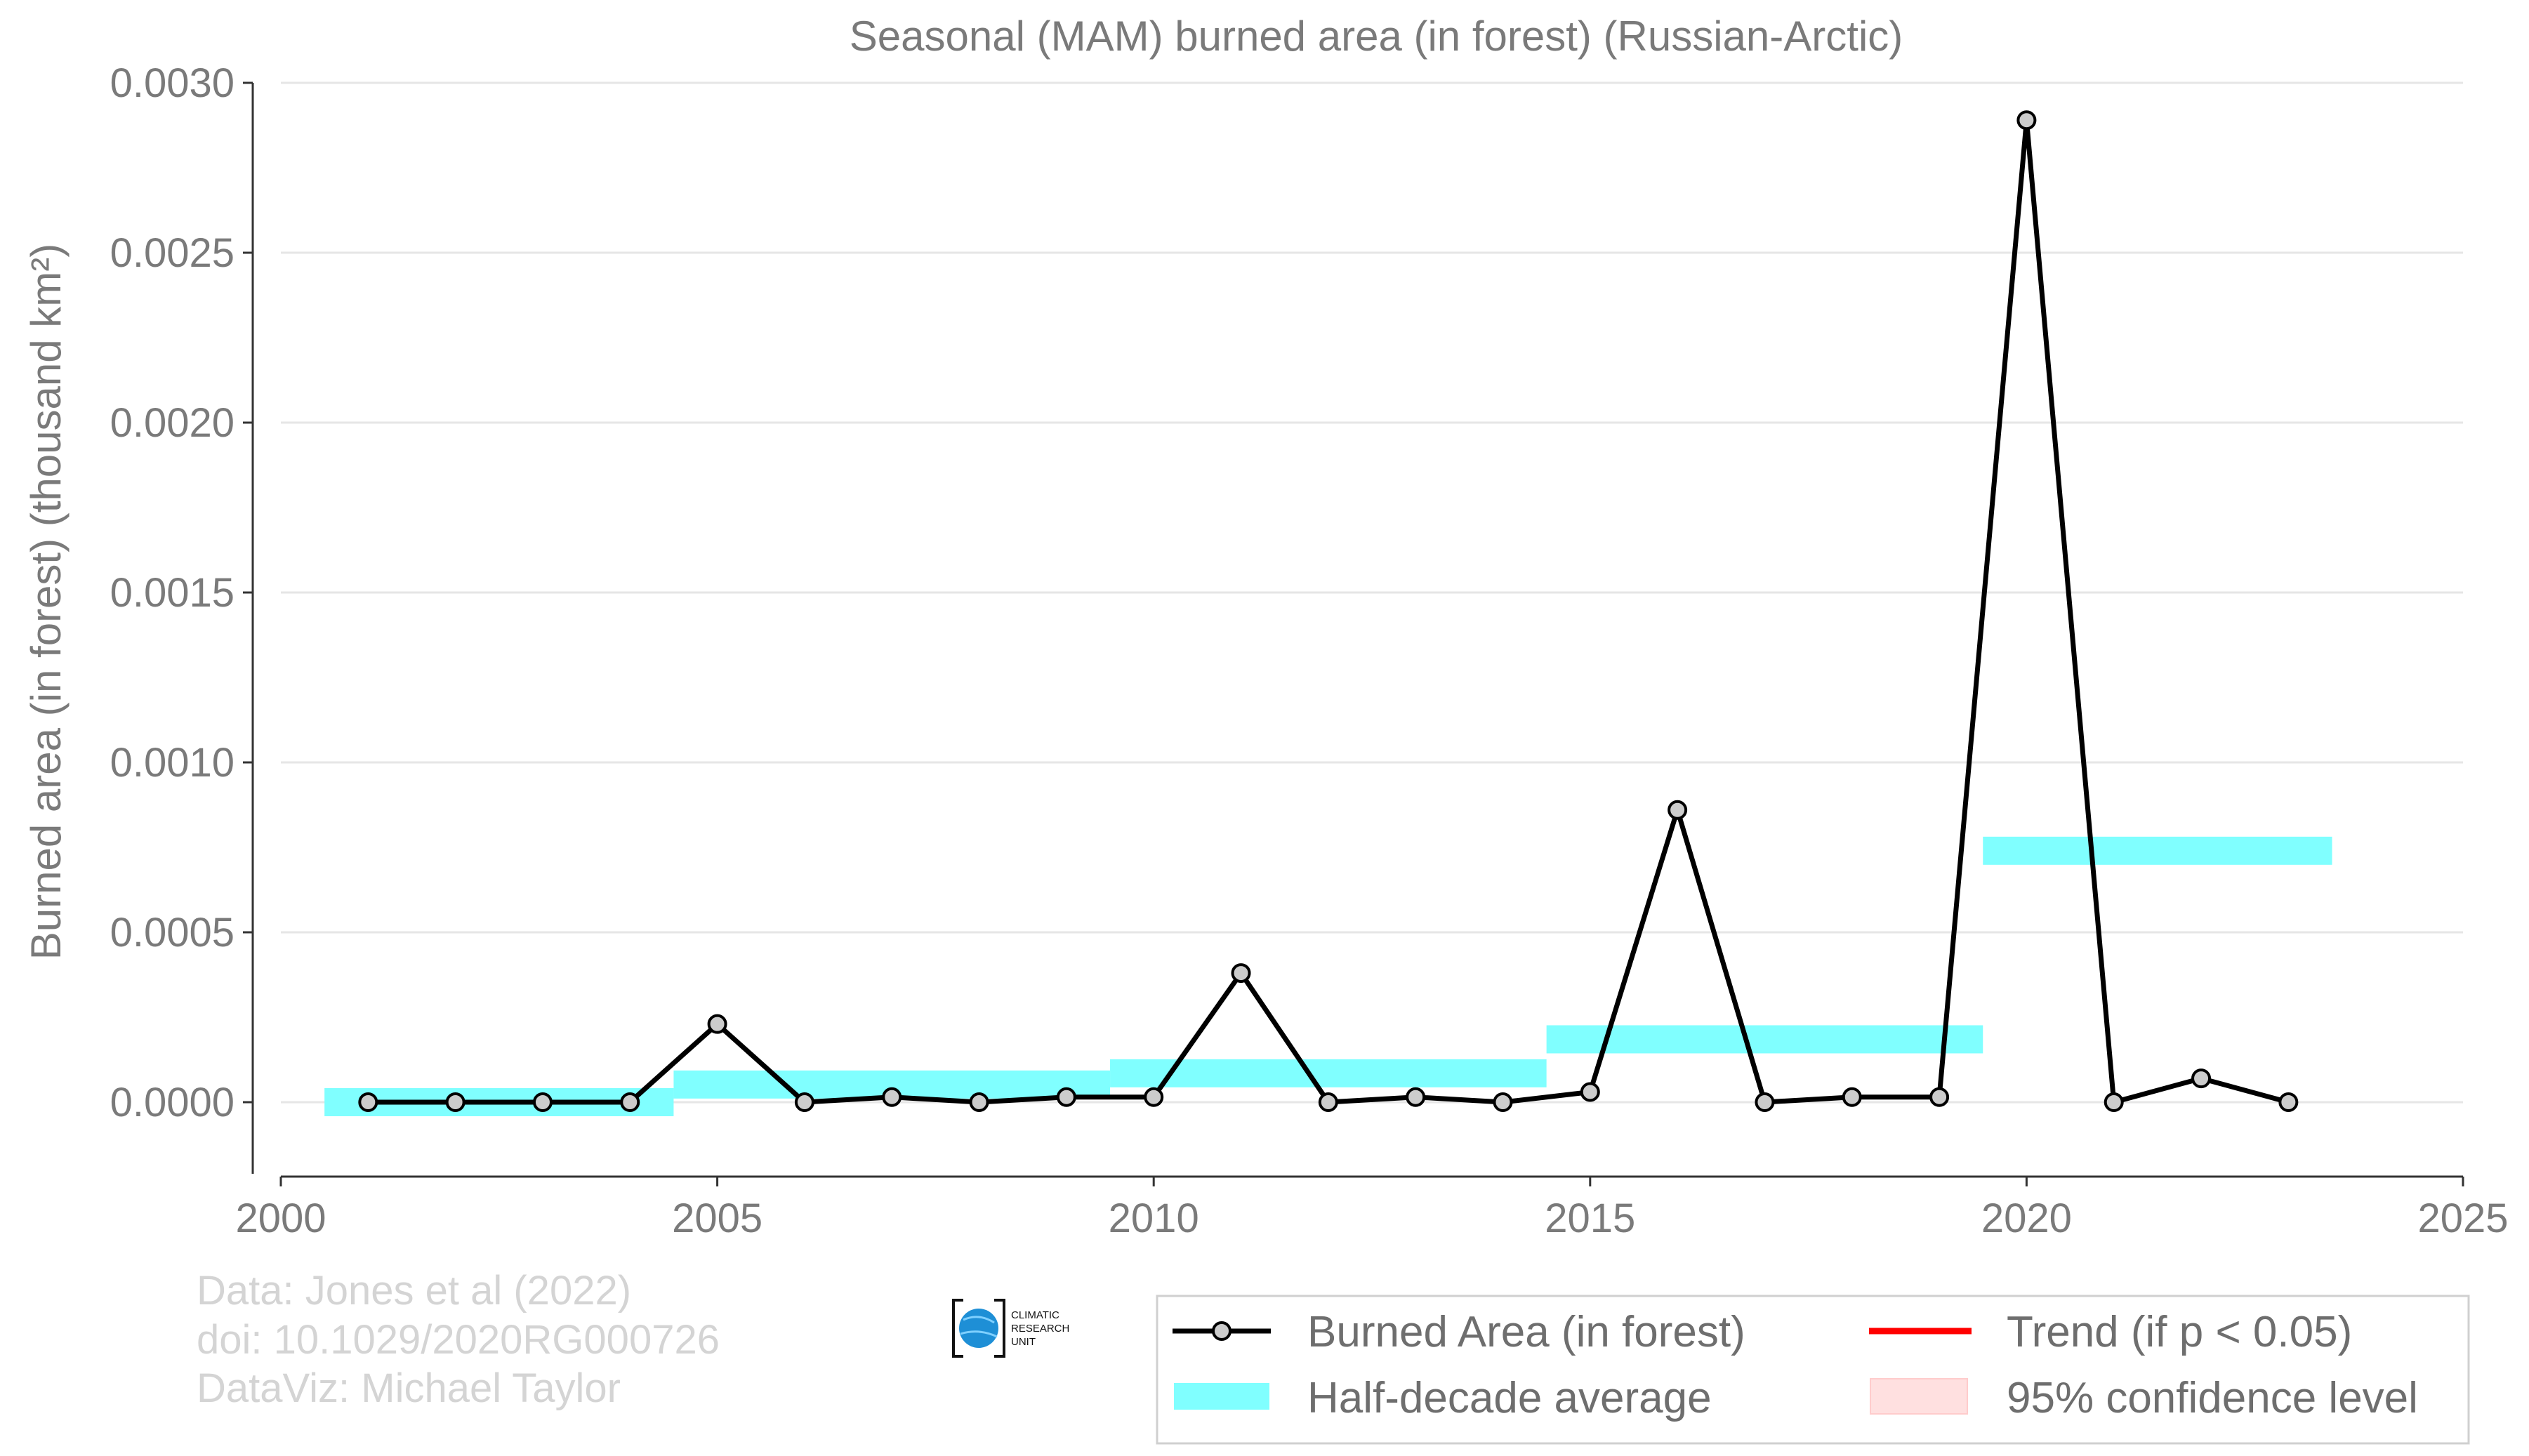  Describe the element at coordinates (172, 932) in the screenshot. I see `y-tick-label: 0.0005` at that location.